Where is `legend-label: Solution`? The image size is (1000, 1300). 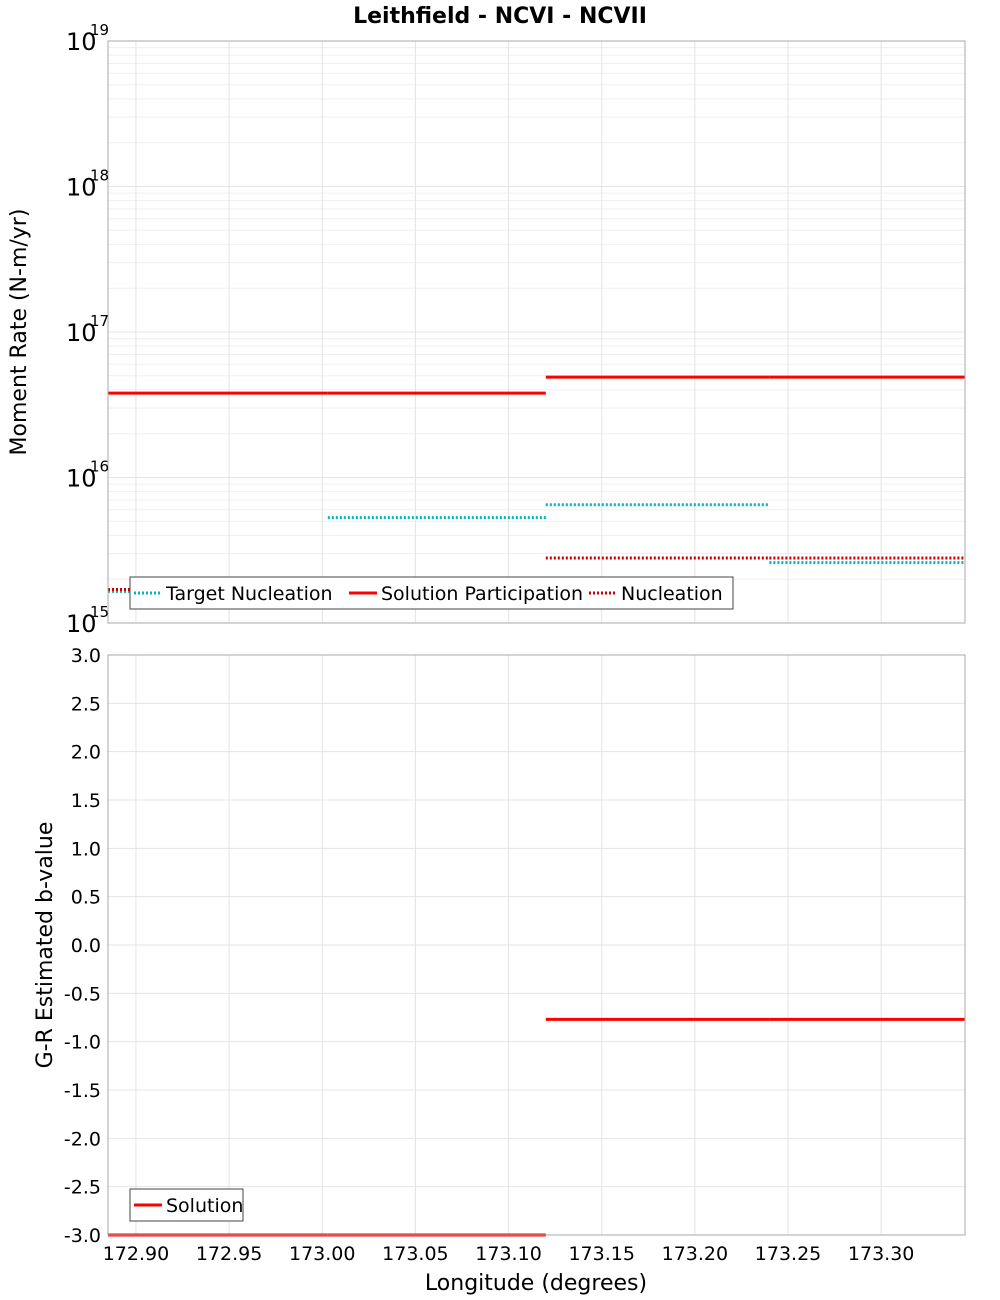
legend-label: Solution is located at coordinates (204, 1206).